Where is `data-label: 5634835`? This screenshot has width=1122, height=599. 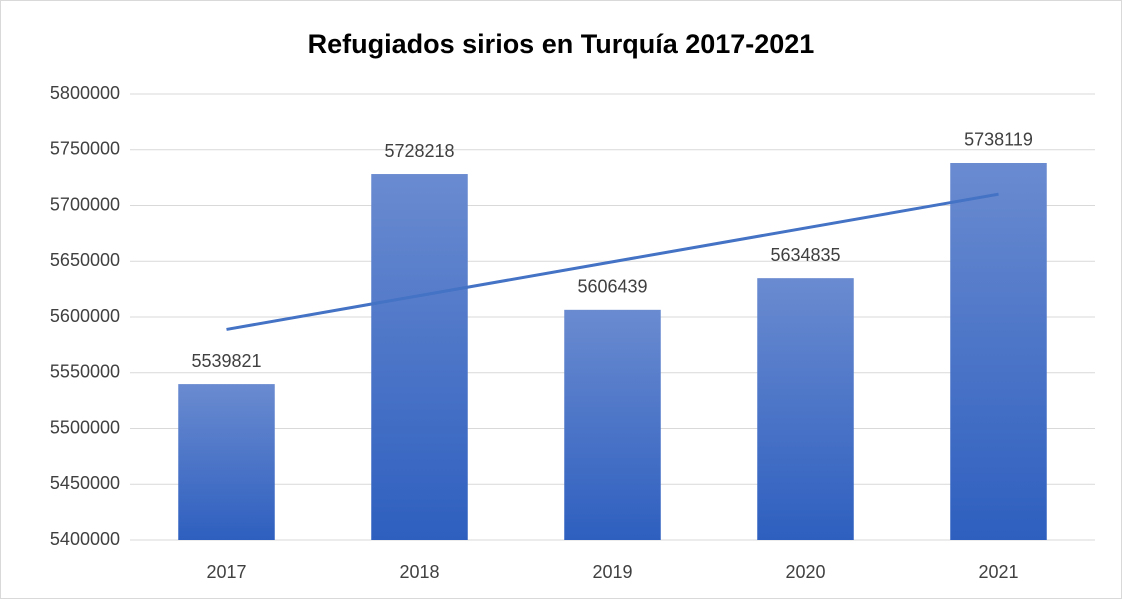
data-label: 5634835 is located at coordinates (805, 255).